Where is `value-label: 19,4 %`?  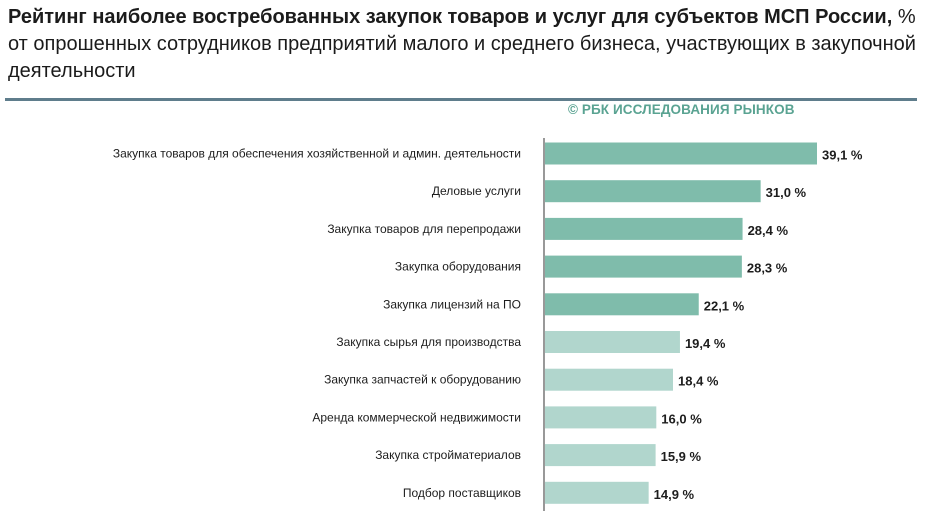 value-label: 19,4 % is located at coordinates (705, 343).